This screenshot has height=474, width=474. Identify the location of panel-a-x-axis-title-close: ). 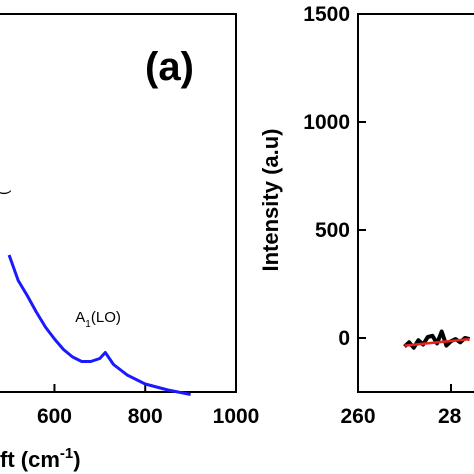
(76, 459).